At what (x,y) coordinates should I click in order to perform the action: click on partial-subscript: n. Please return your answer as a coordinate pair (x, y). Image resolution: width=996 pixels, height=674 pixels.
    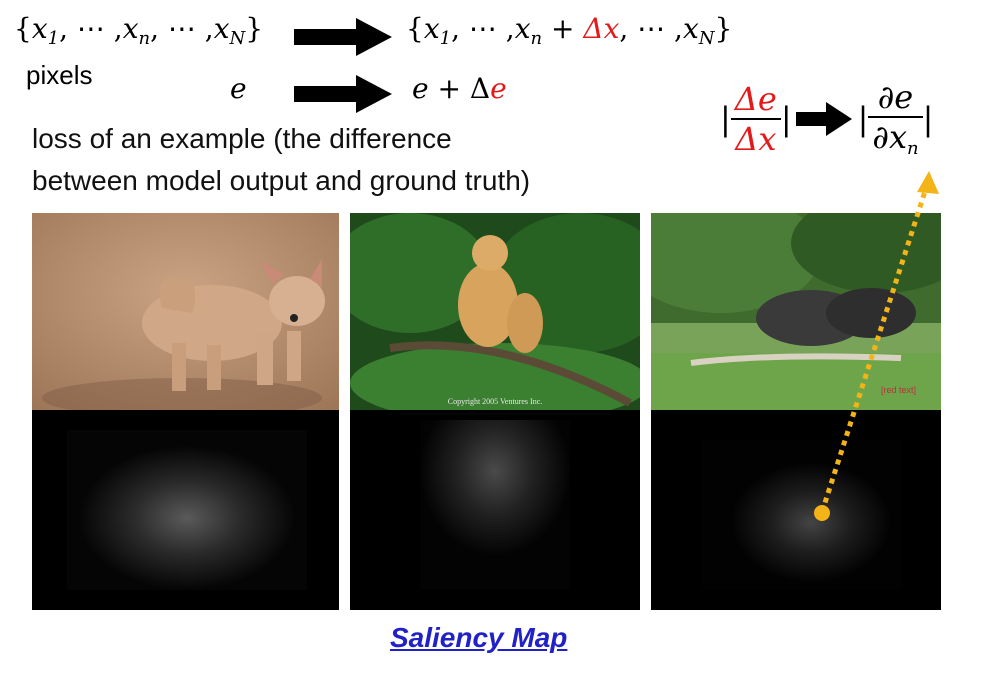
    Looking at the image, I should click on (912, 148).